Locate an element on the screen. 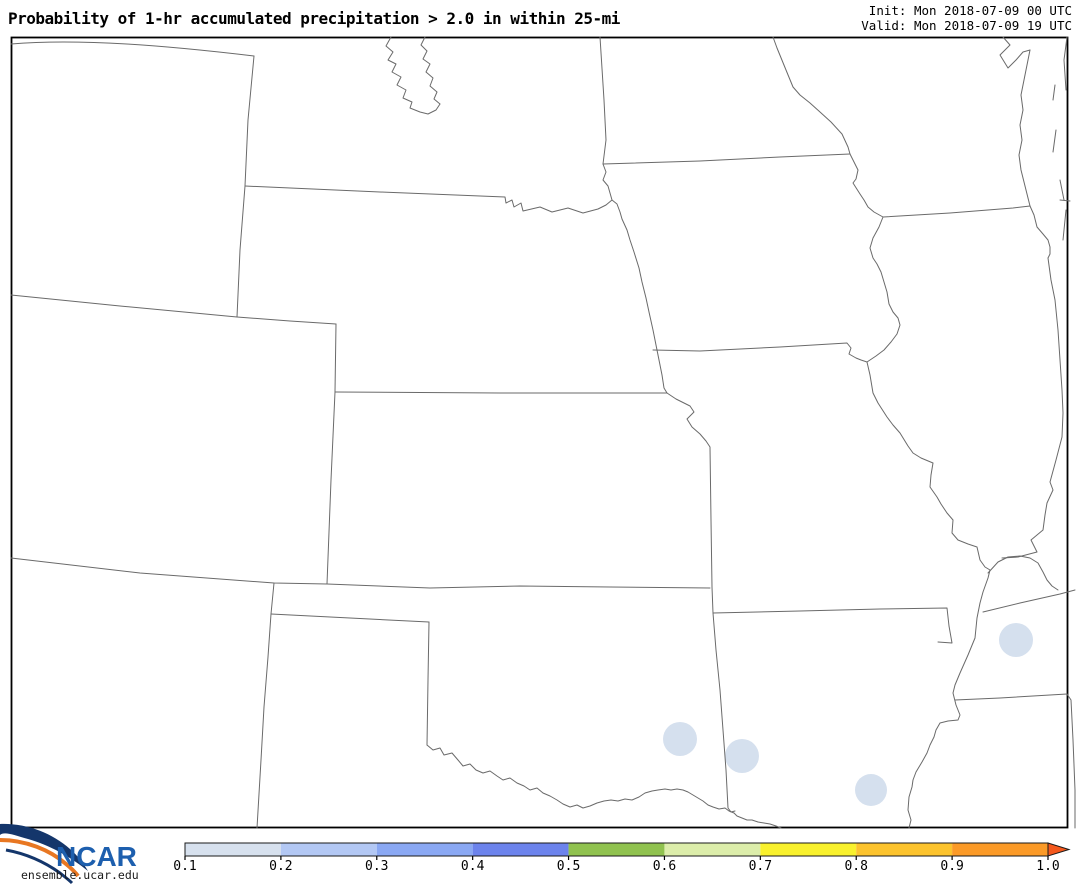 The width and height of the screenshot is (1080, 887). mississippi-river-upper is located at coordinates (828, 127).